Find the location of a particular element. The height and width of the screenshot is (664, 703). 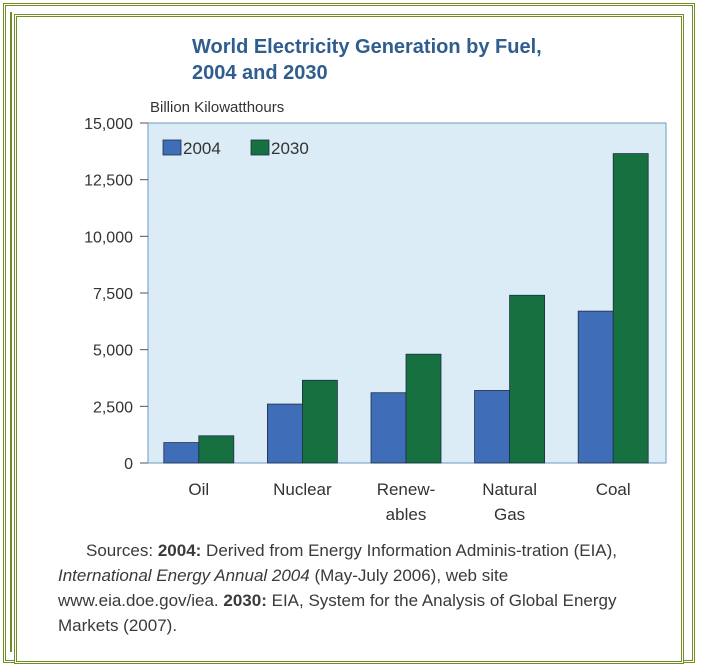

frame-left-strip is located at coordinates (11, 332).